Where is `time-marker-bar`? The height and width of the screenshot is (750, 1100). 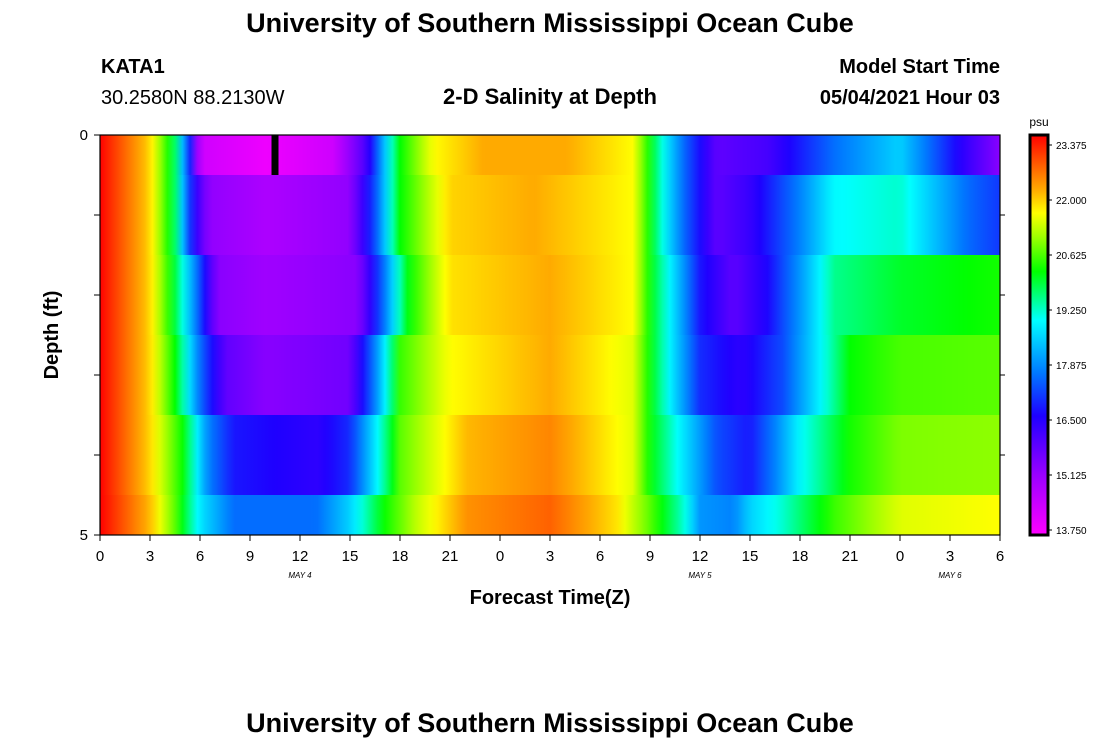 time-marker-bar is located at coordinates (275, 155).